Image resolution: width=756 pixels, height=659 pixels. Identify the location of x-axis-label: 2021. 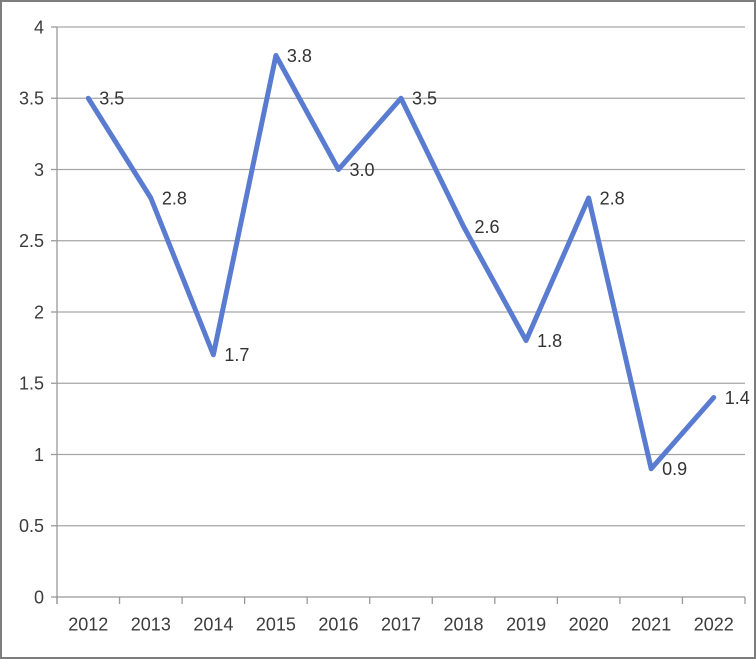
(651, 624).